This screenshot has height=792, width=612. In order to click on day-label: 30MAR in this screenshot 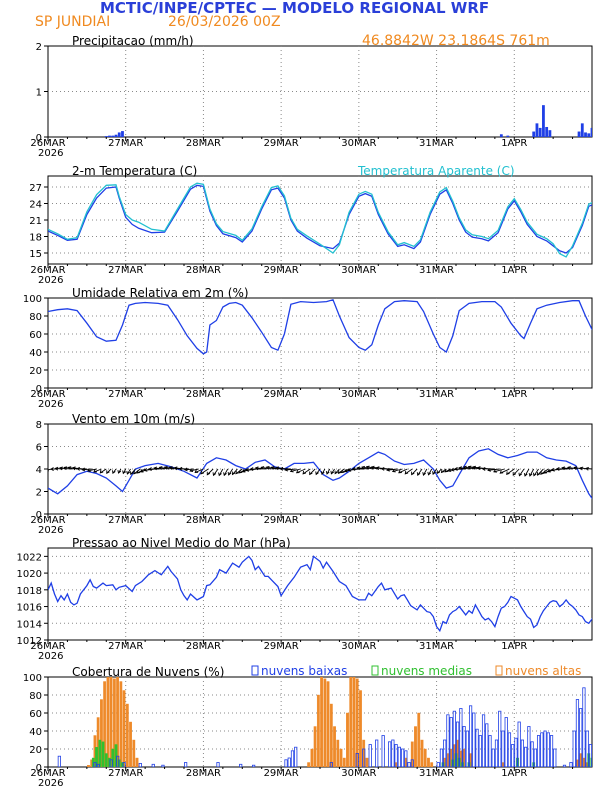, I will do `click(358, 270)`.